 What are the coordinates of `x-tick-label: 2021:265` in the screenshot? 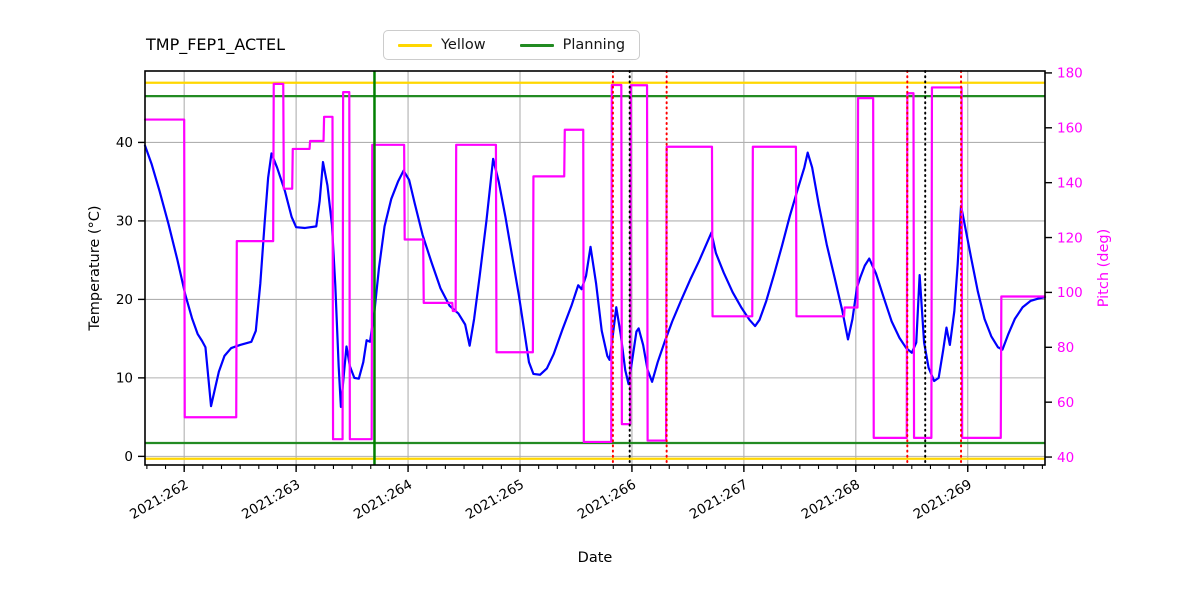 It's located at (495, 500).